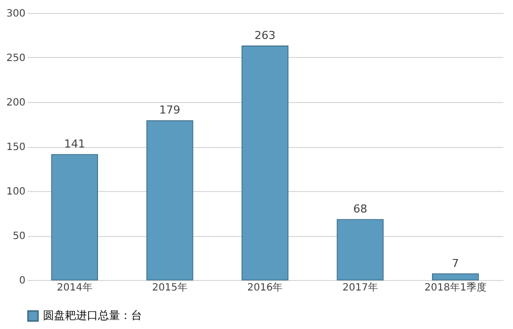  What do you see at coordinates (169, 110) in the screenshot?
I see `data-label: 179` at bounding box center [169, 110].